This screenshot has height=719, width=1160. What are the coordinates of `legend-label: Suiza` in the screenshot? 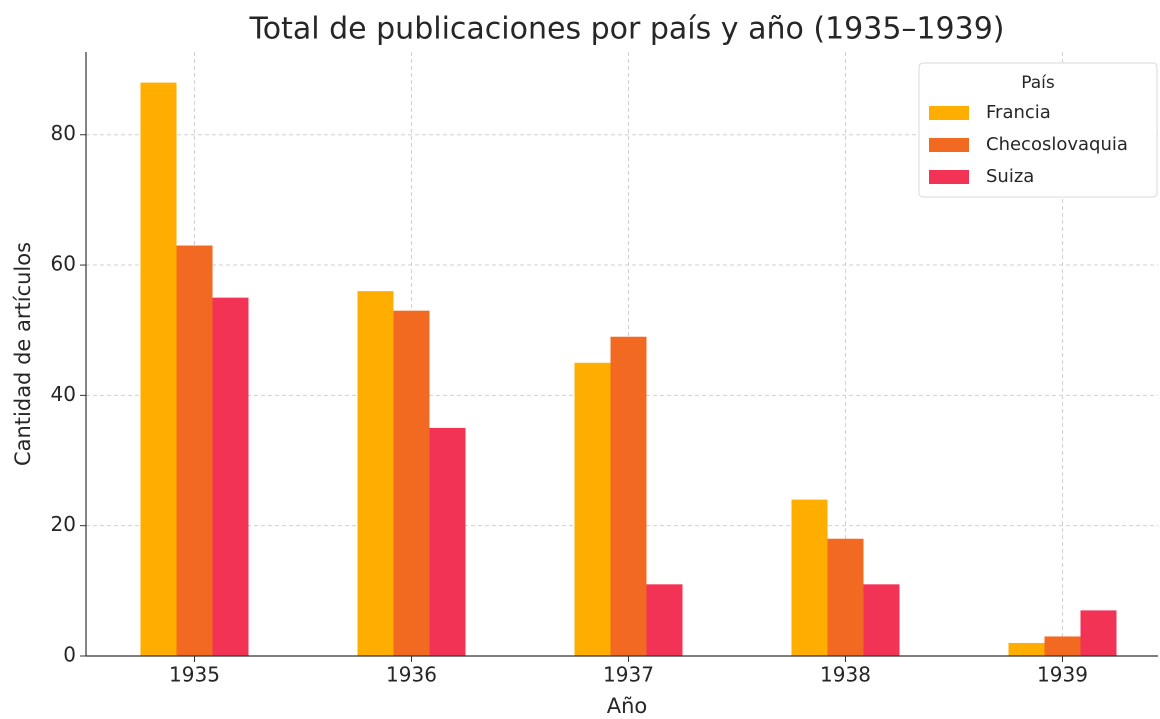 It's located at (1010, 176).